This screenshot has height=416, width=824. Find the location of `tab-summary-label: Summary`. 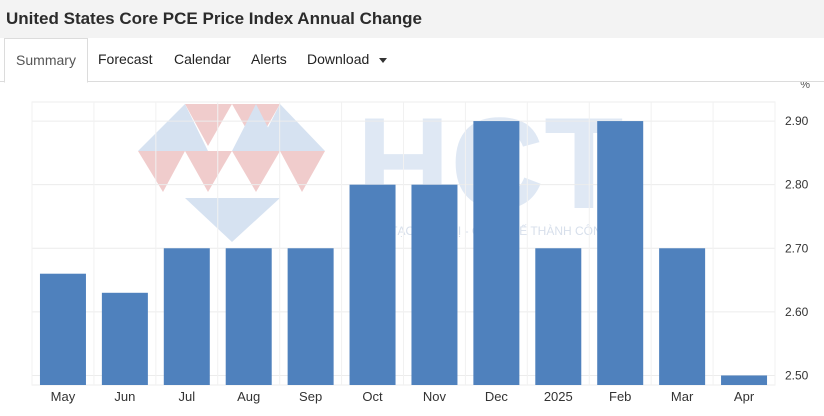

tab-summary-label: Summary is located at coordinates (46, 60).